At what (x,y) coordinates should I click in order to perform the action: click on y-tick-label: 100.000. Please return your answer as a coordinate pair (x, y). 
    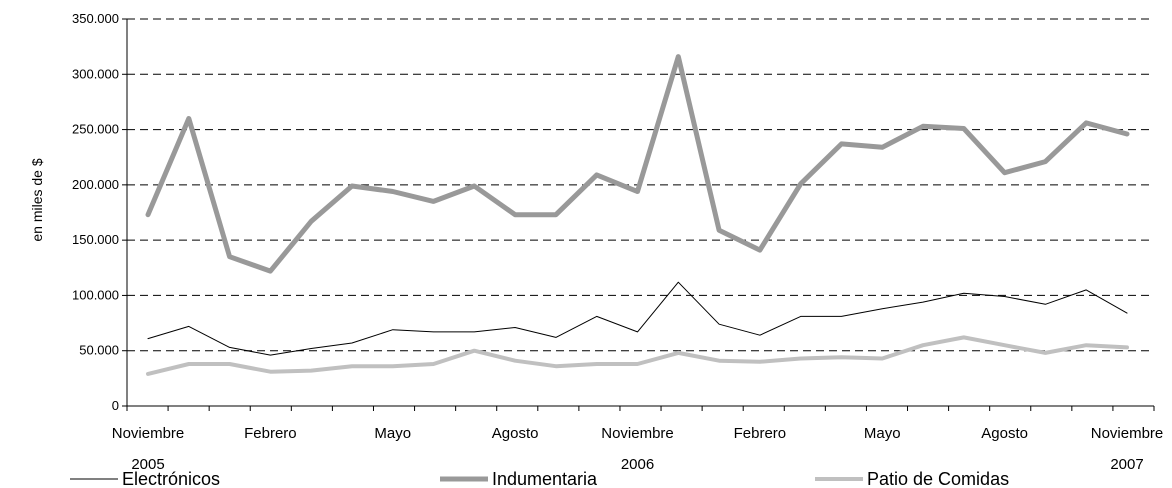
    Looking at the image, I should click on (95, 294).